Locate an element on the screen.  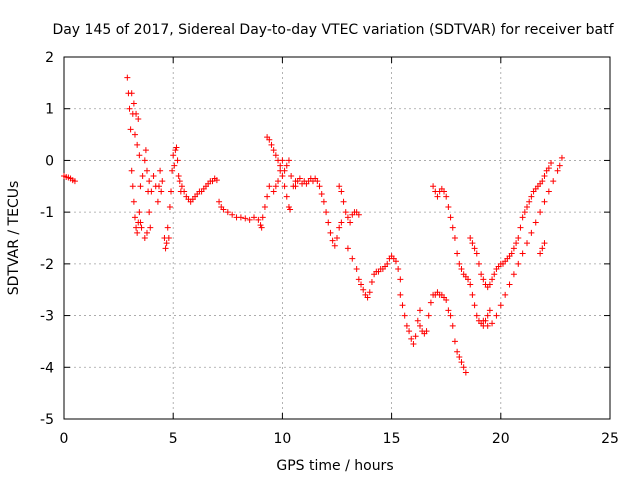
y-tick-label: -1 is located at coordinates (47, 213).